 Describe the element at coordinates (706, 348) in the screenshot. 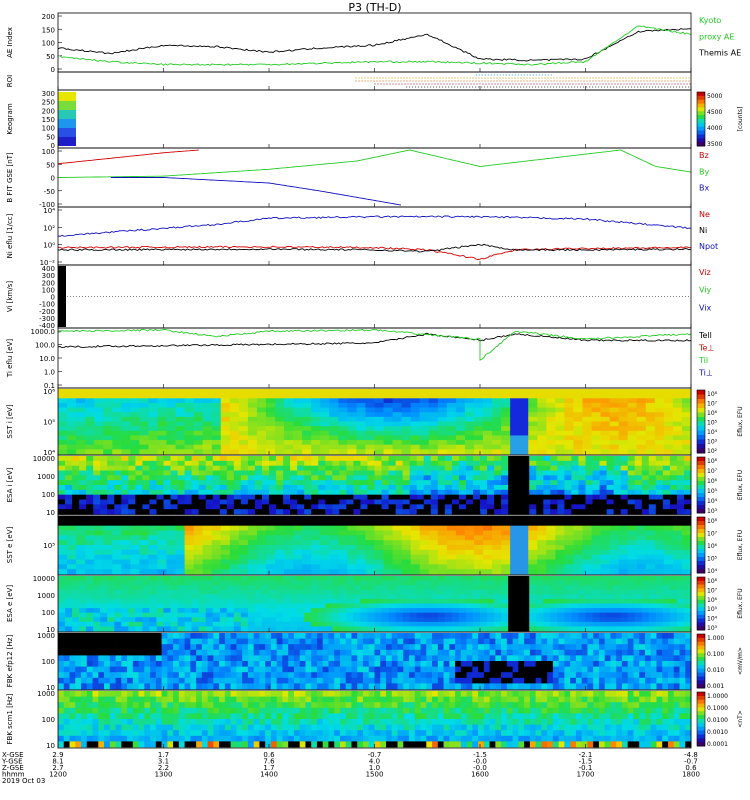

I see `legend-temperature-1: Te⊥` at that location.